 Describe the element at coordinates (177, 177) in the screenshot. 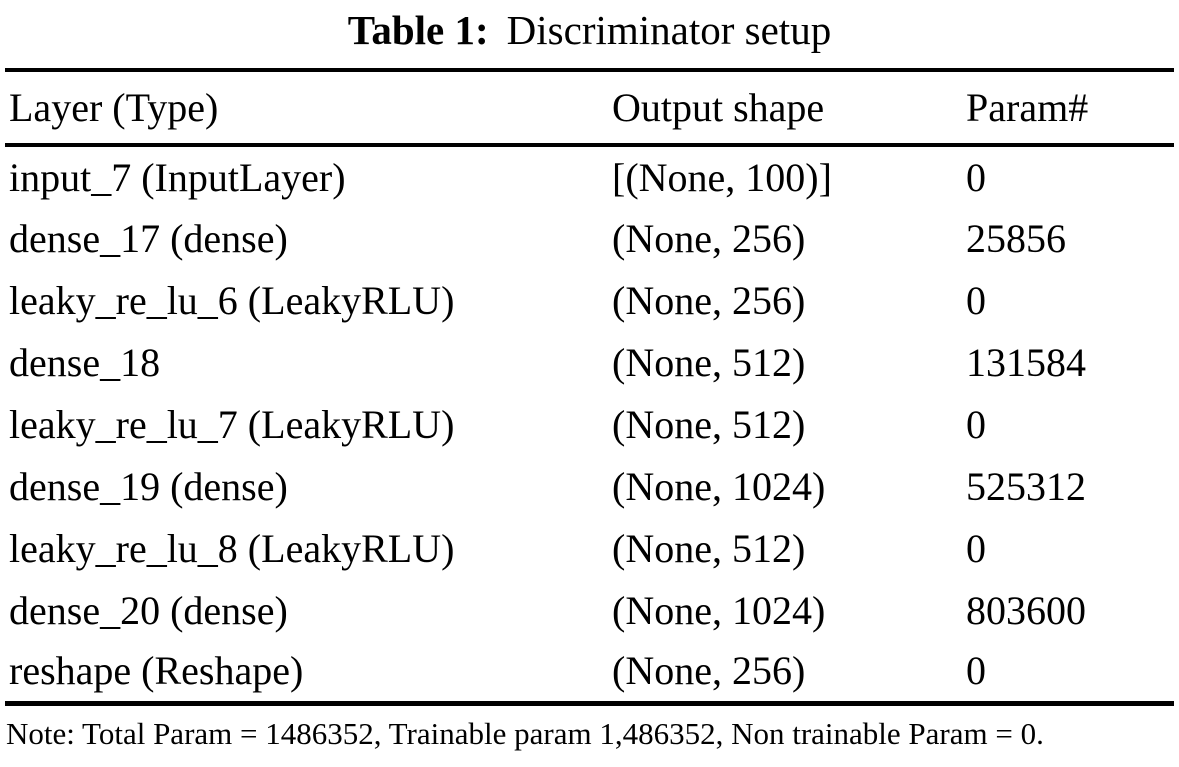

I see `cell-layer: input_7 (InputLayer)` at that location.